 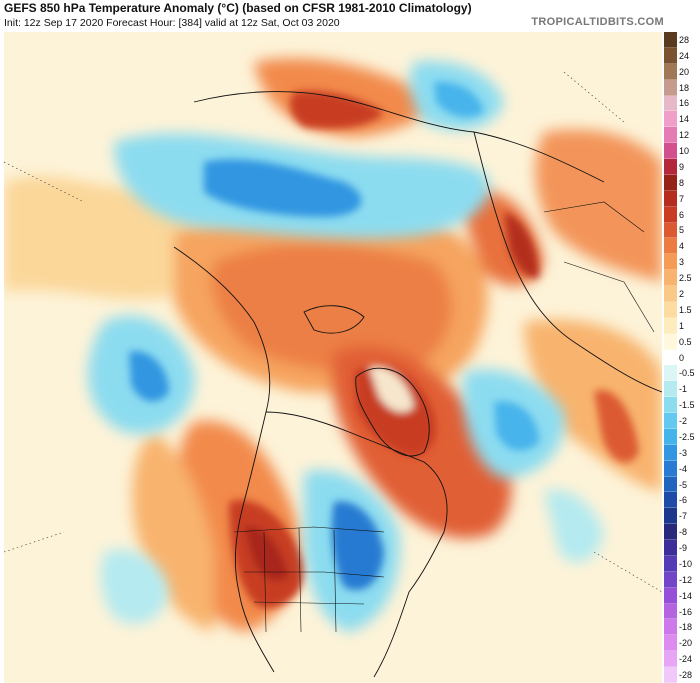 I want to click on colorbar-tick-label: -16, so click(x=686, y=611).